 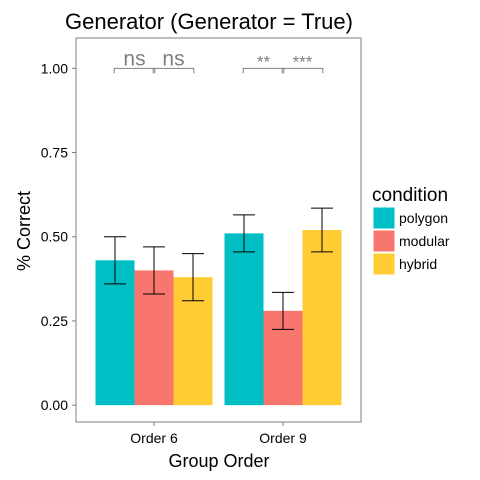 I want to click on legend: condition polygon modular hybrid, so click(x=411, y=230).